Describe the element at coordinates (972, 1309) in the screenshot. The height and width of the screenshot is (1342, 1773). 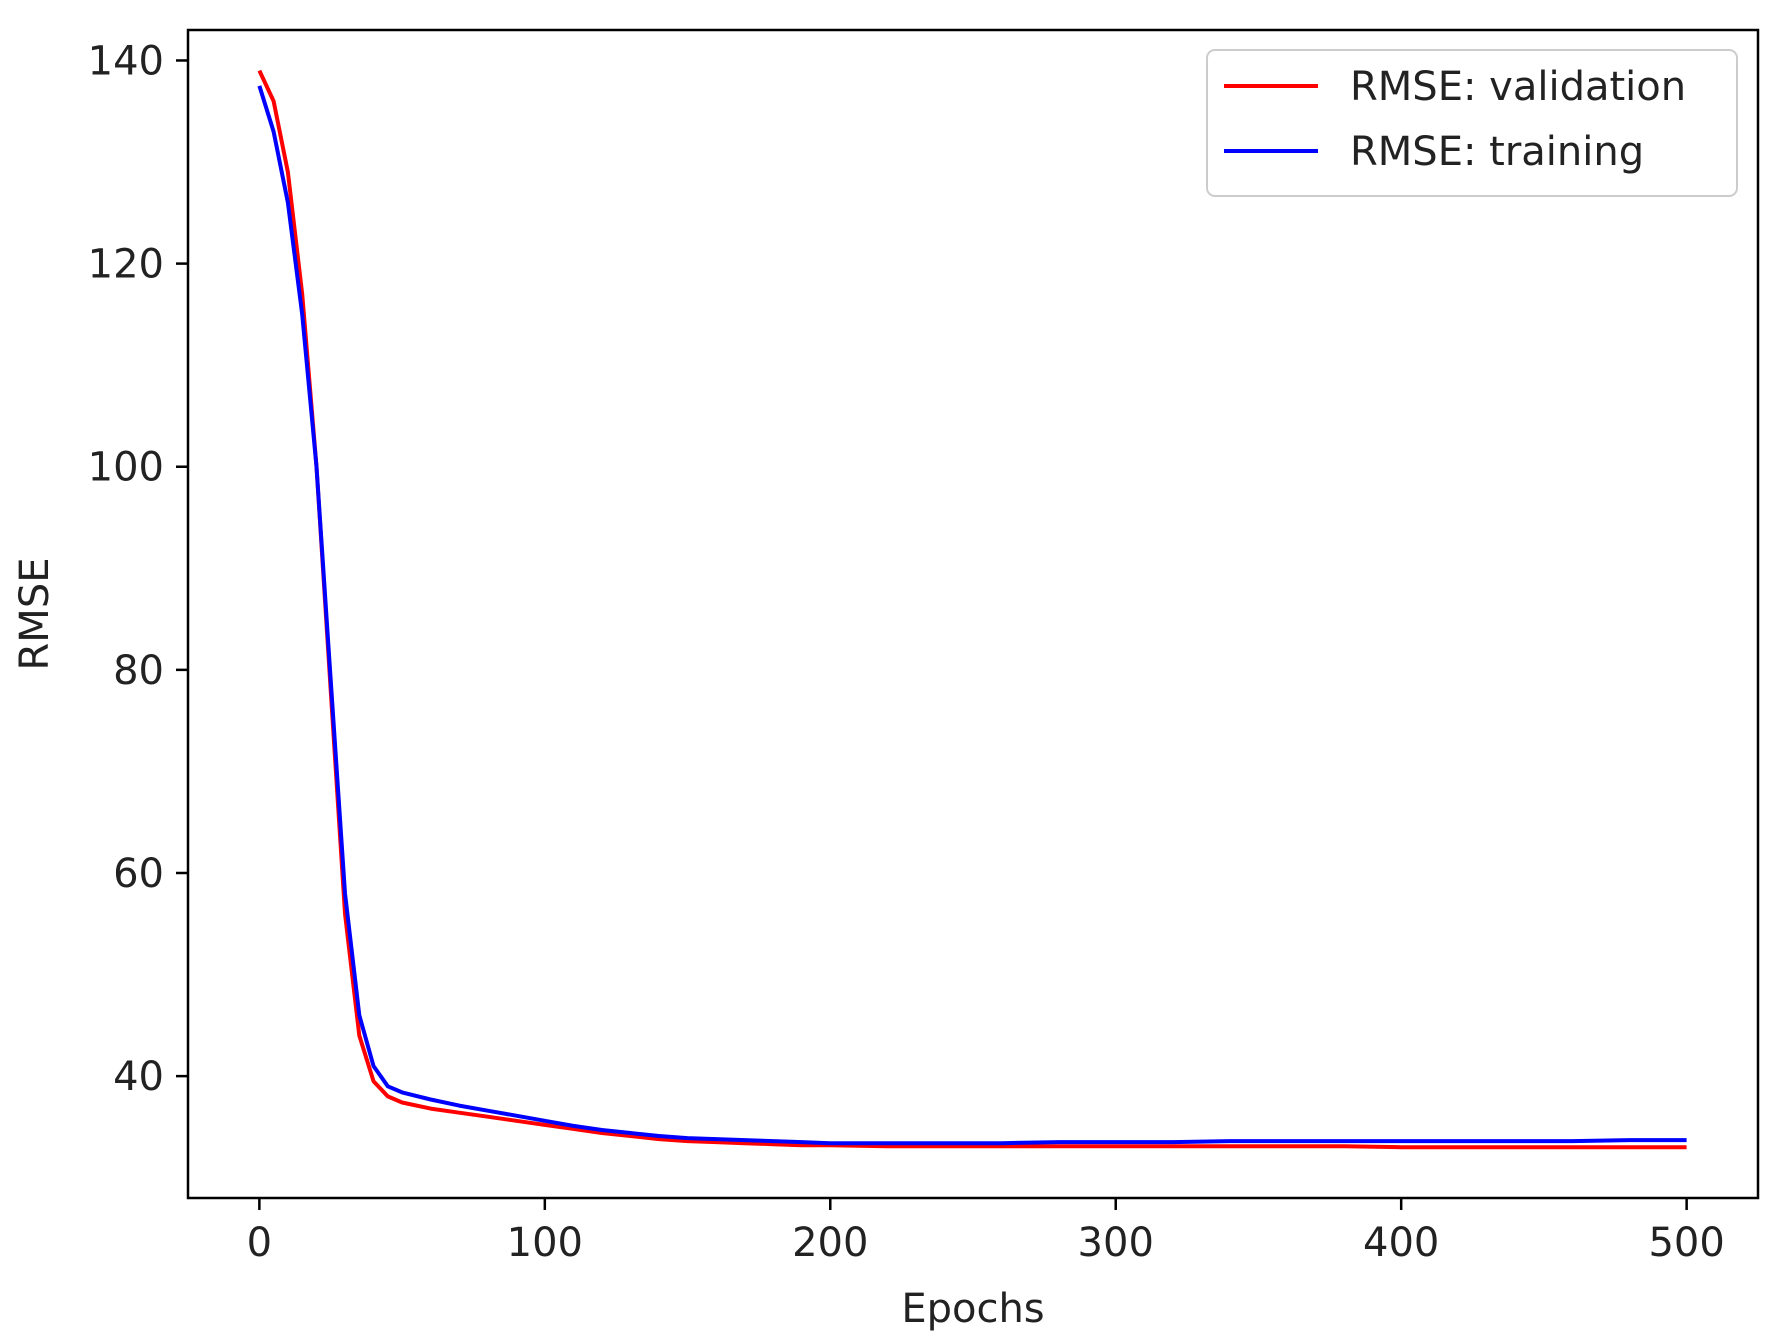
I see `x-axis-label: Epochs` at that location.